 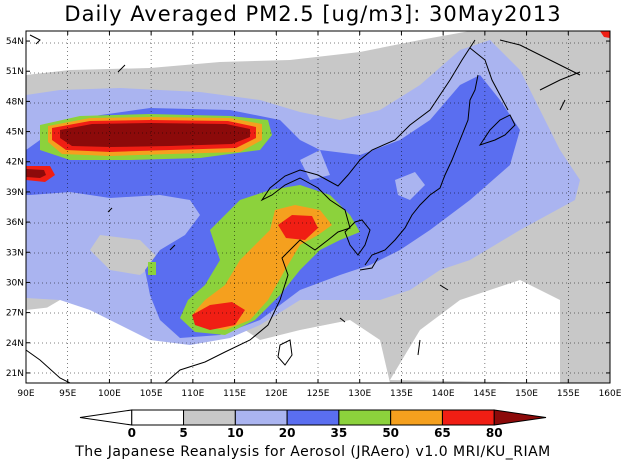 I want to click on lat-tick-label: 48N, so click(x=15, y=102).